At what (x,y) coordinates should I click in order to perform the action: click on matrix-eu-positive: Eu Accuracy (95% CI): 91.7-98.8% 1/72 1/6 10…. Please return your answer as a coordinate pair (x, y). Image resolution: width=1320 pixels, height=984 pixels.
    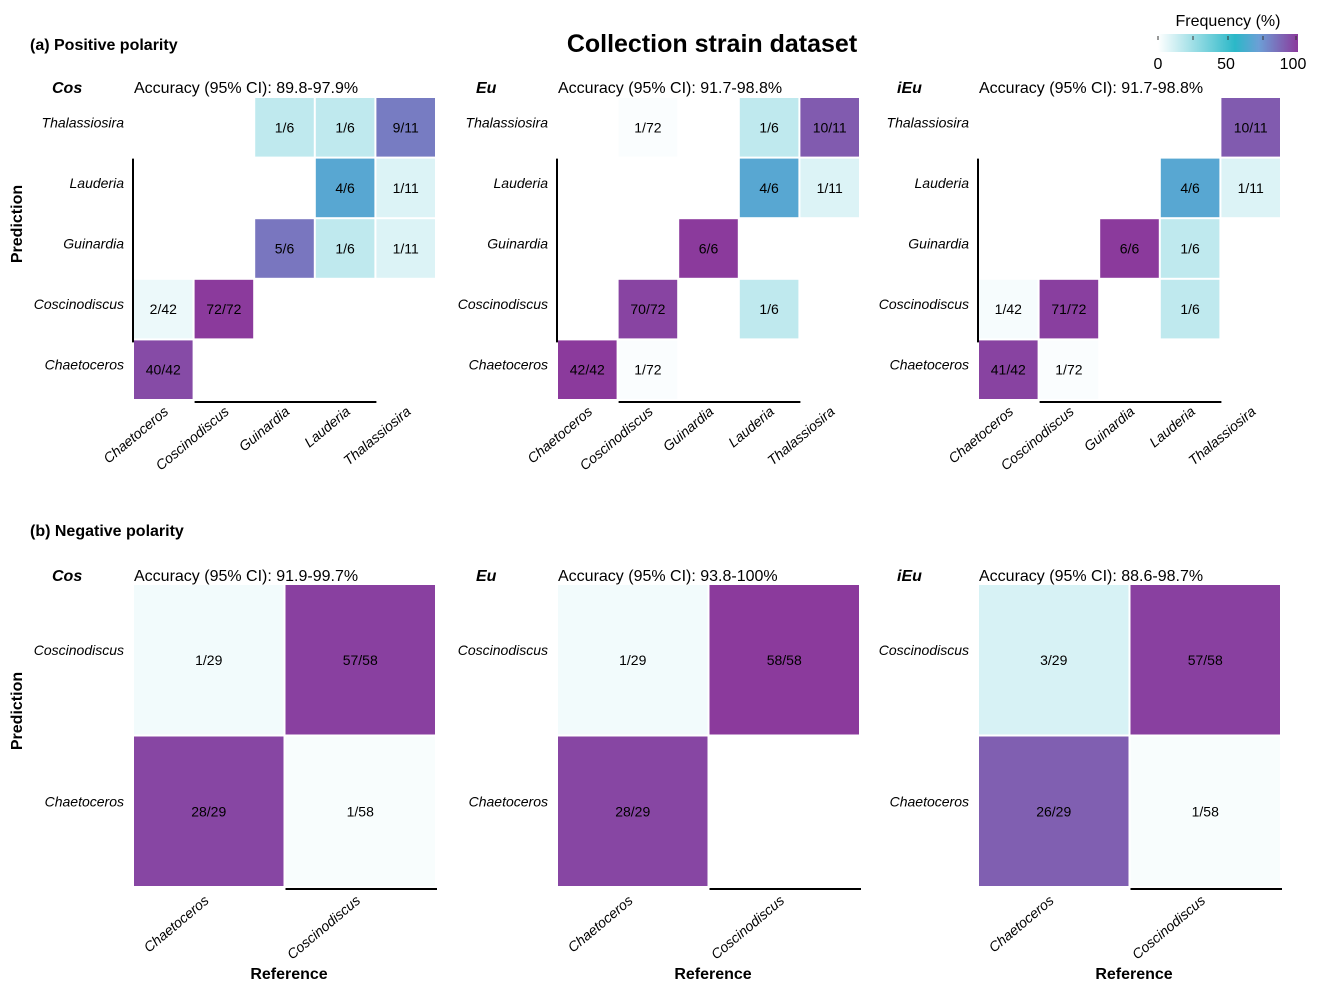
    Looking at the image, I should click on (658, 276).